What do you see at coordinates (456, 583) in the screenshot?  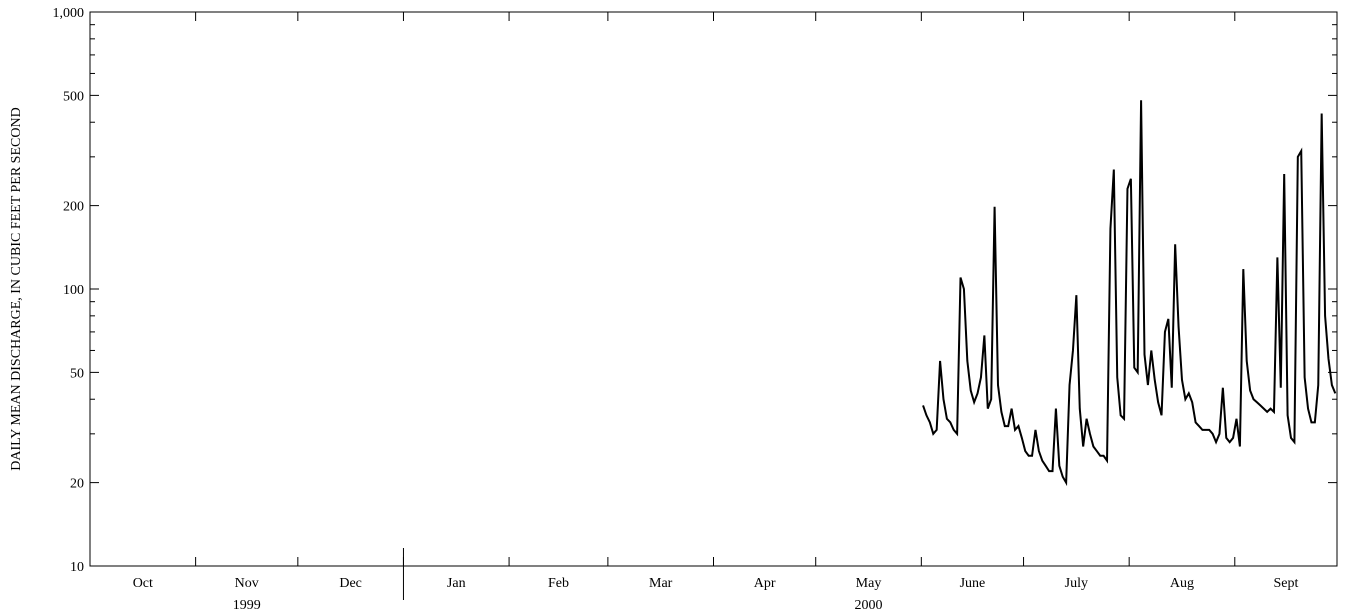 I see `x-month-label: Jan` at bounding box center [456, 583].